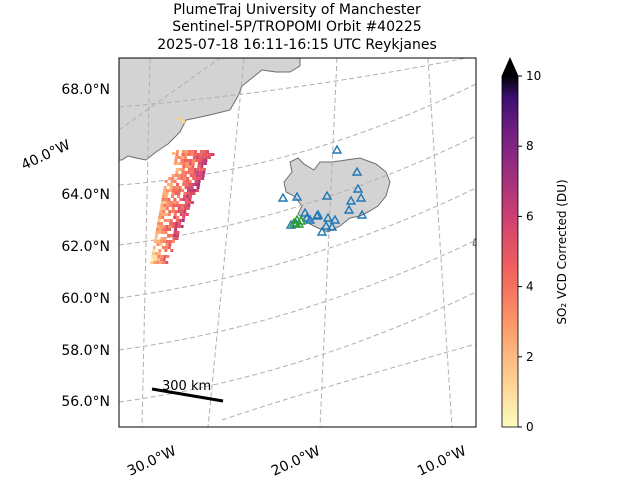 The height and width of the screenshot is (480, 640). What do you see at coordinates (186, 386) in the screenshot?
I see `scale-bar-label: 300 km` at bounding box center [186, 386].